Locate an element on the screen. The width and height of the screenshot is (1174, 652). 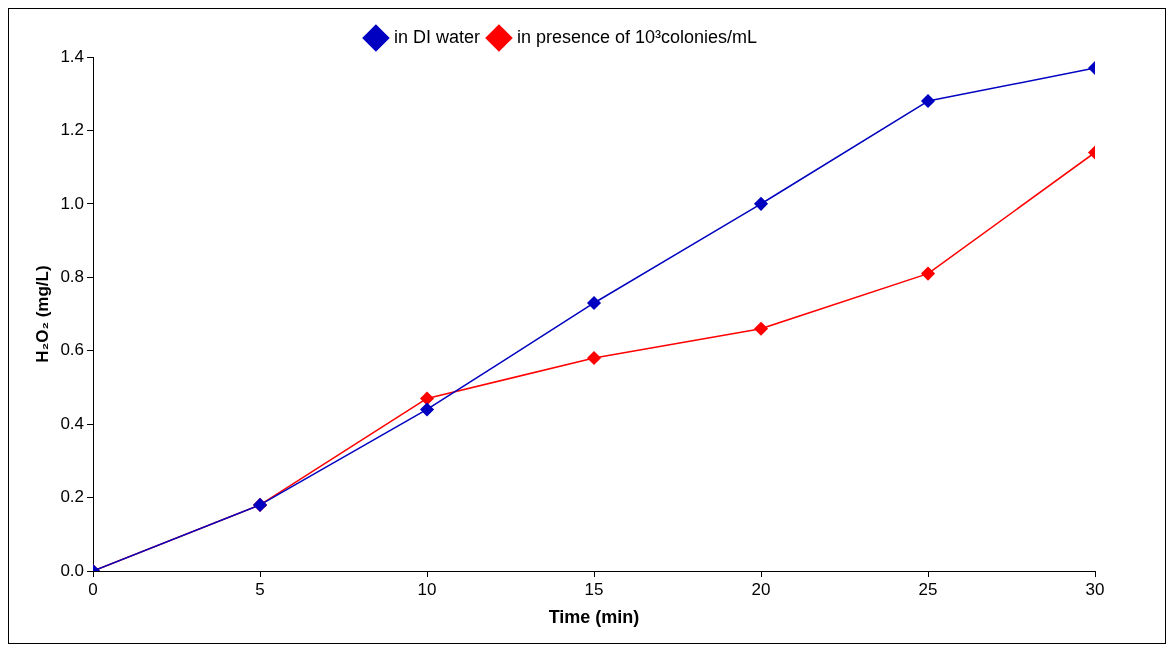
y-tick-label: 0.2 is located at coordinates (72, 497).